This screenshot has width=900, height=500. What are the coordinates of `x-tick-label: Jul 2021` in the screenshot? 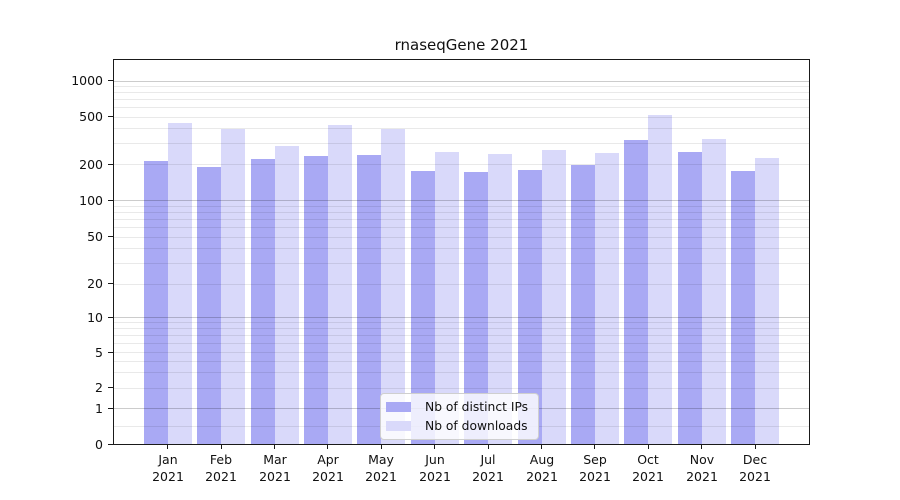 It's located at (488, 468).